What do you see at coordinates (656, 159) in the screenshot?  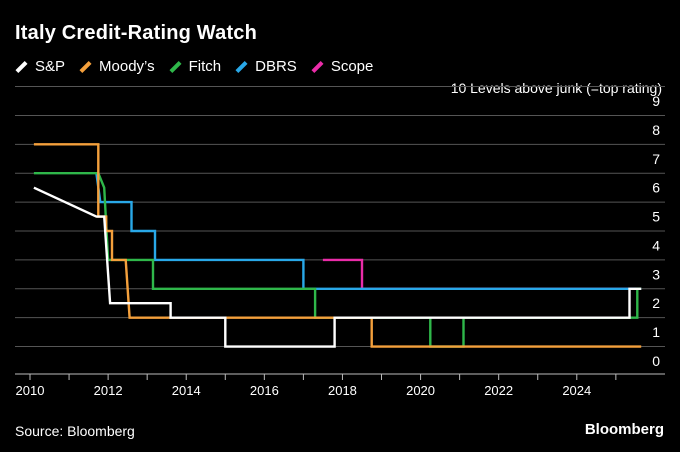 I see `y-tick-label: 7` at bounding box center [656, 159].